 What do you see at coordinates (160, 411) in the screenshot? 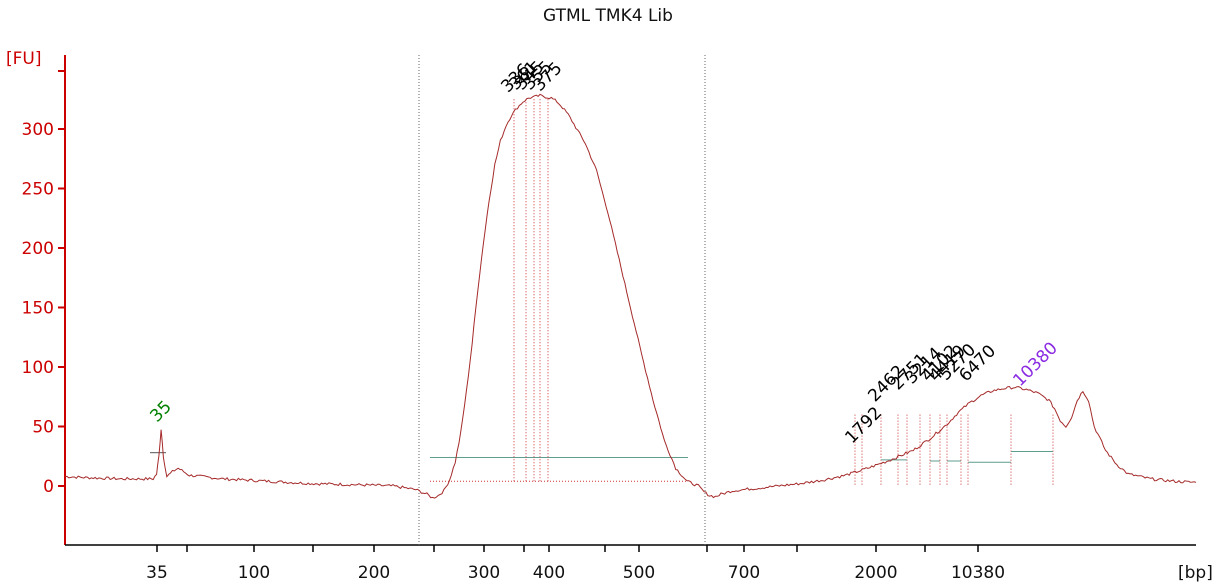
I see `peak-label: 35` at bounding box center [160, 411].